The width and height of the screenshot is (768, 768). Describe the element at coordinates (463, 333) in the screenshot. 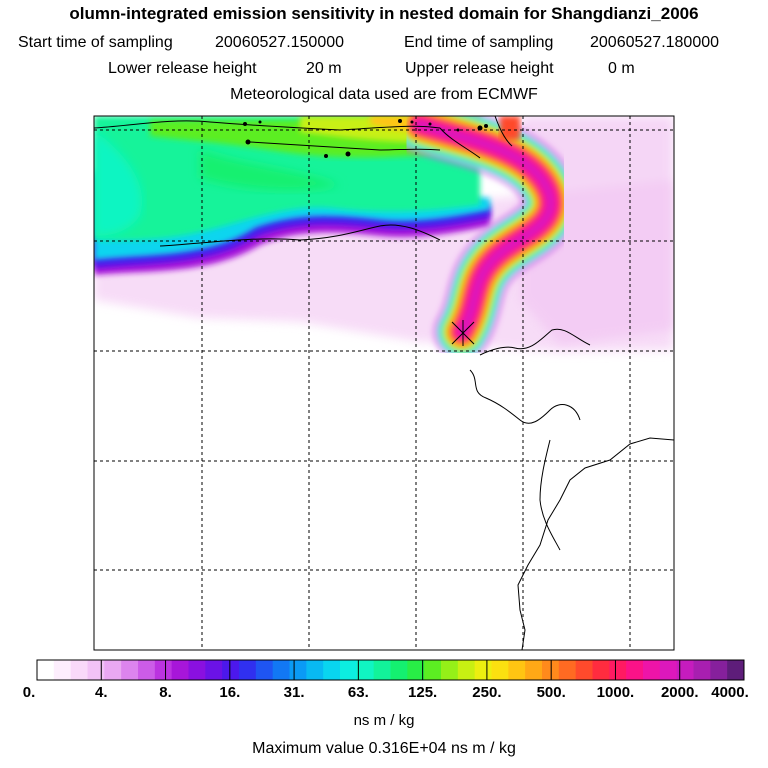

I see `release-site-marker` at that location.